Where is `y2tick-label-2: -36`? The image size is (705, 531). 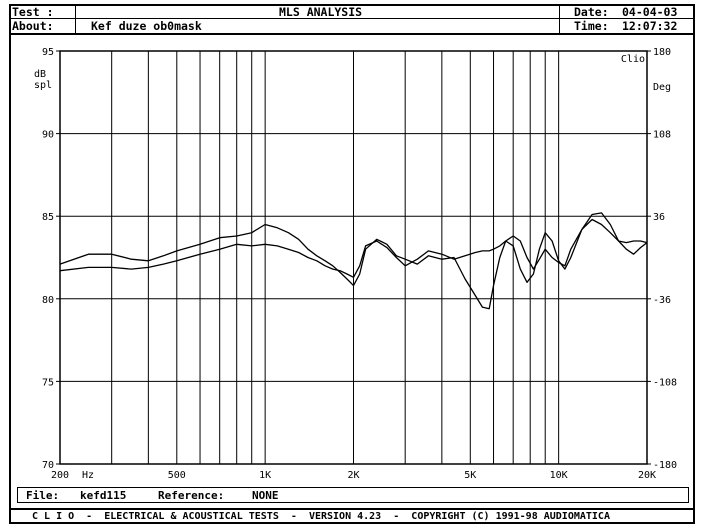 y2tick-label-2: -36 is located at coordinates (662, 300).